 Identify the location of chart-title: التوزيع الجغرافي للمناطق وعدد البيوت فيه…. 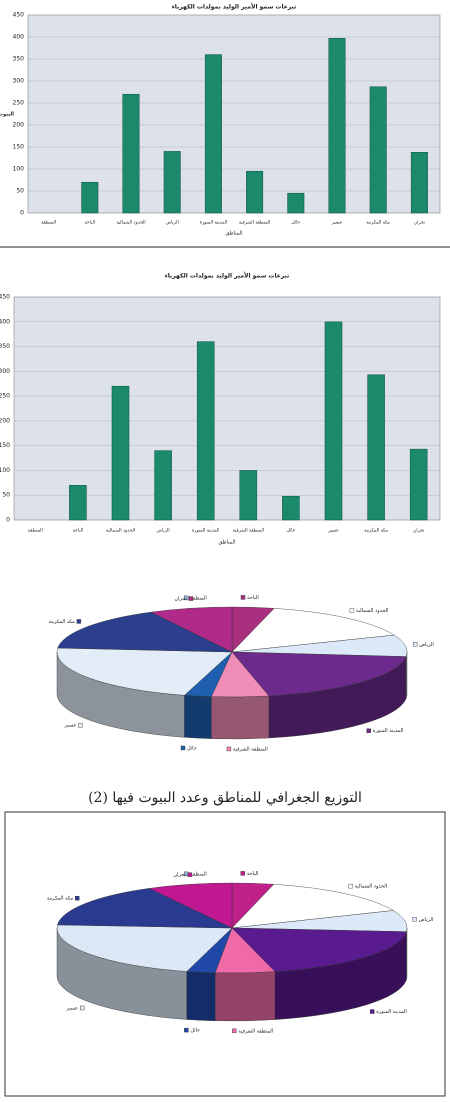
(225, 798).